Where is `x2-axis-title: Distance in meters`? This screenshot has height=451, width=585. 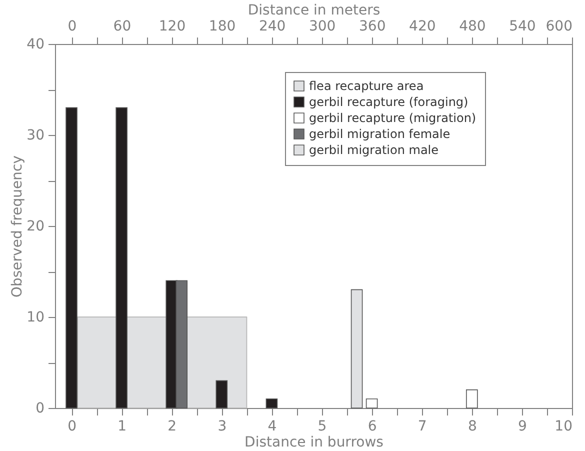 x2-axis-title: Distance in meters is located at coordinates (314, 10).